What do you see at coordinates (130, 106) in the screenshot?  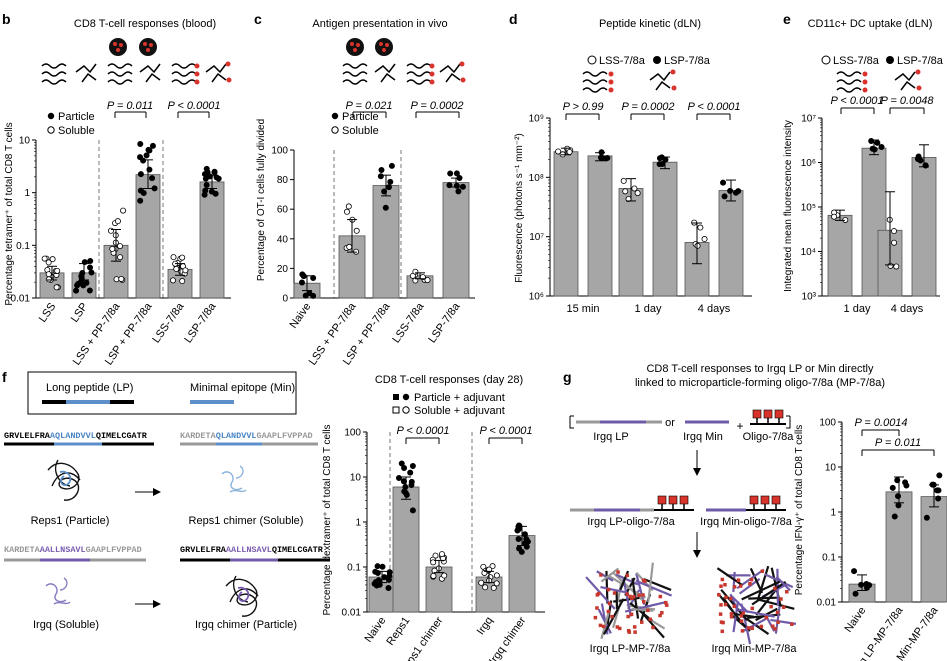 I see `panel-b-pval-1: P = 0.011` at bounding box center [130, 106].